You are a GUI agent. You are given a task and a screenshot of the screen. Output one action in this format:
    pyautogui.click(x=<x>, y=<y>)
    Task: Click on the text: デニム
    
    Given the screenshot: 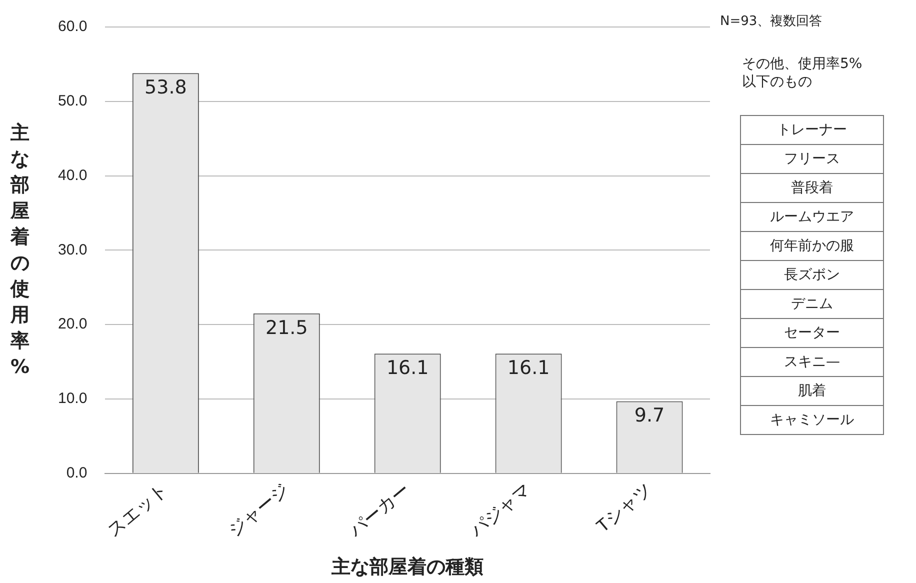 What is the action you would take?
    pyautogui.click(x=812, y=304)
    